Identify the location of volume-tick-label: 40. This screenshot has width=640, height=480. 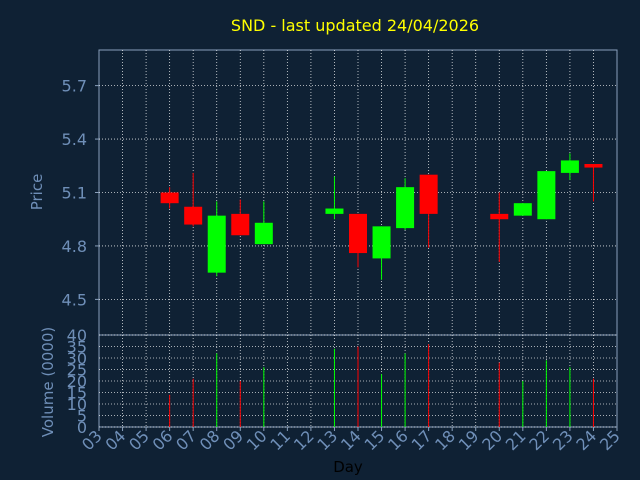
(77, 335).